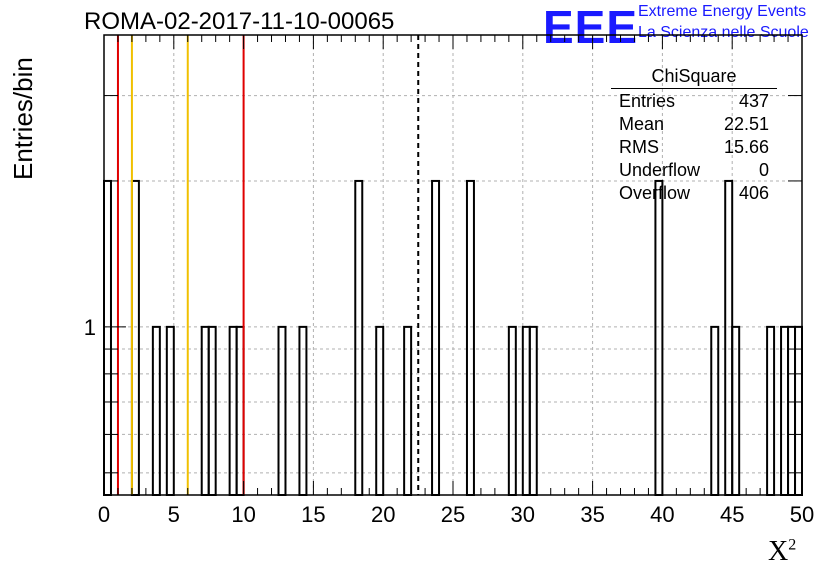  I want to click on stats-label: Overflow, so click(655, 193).